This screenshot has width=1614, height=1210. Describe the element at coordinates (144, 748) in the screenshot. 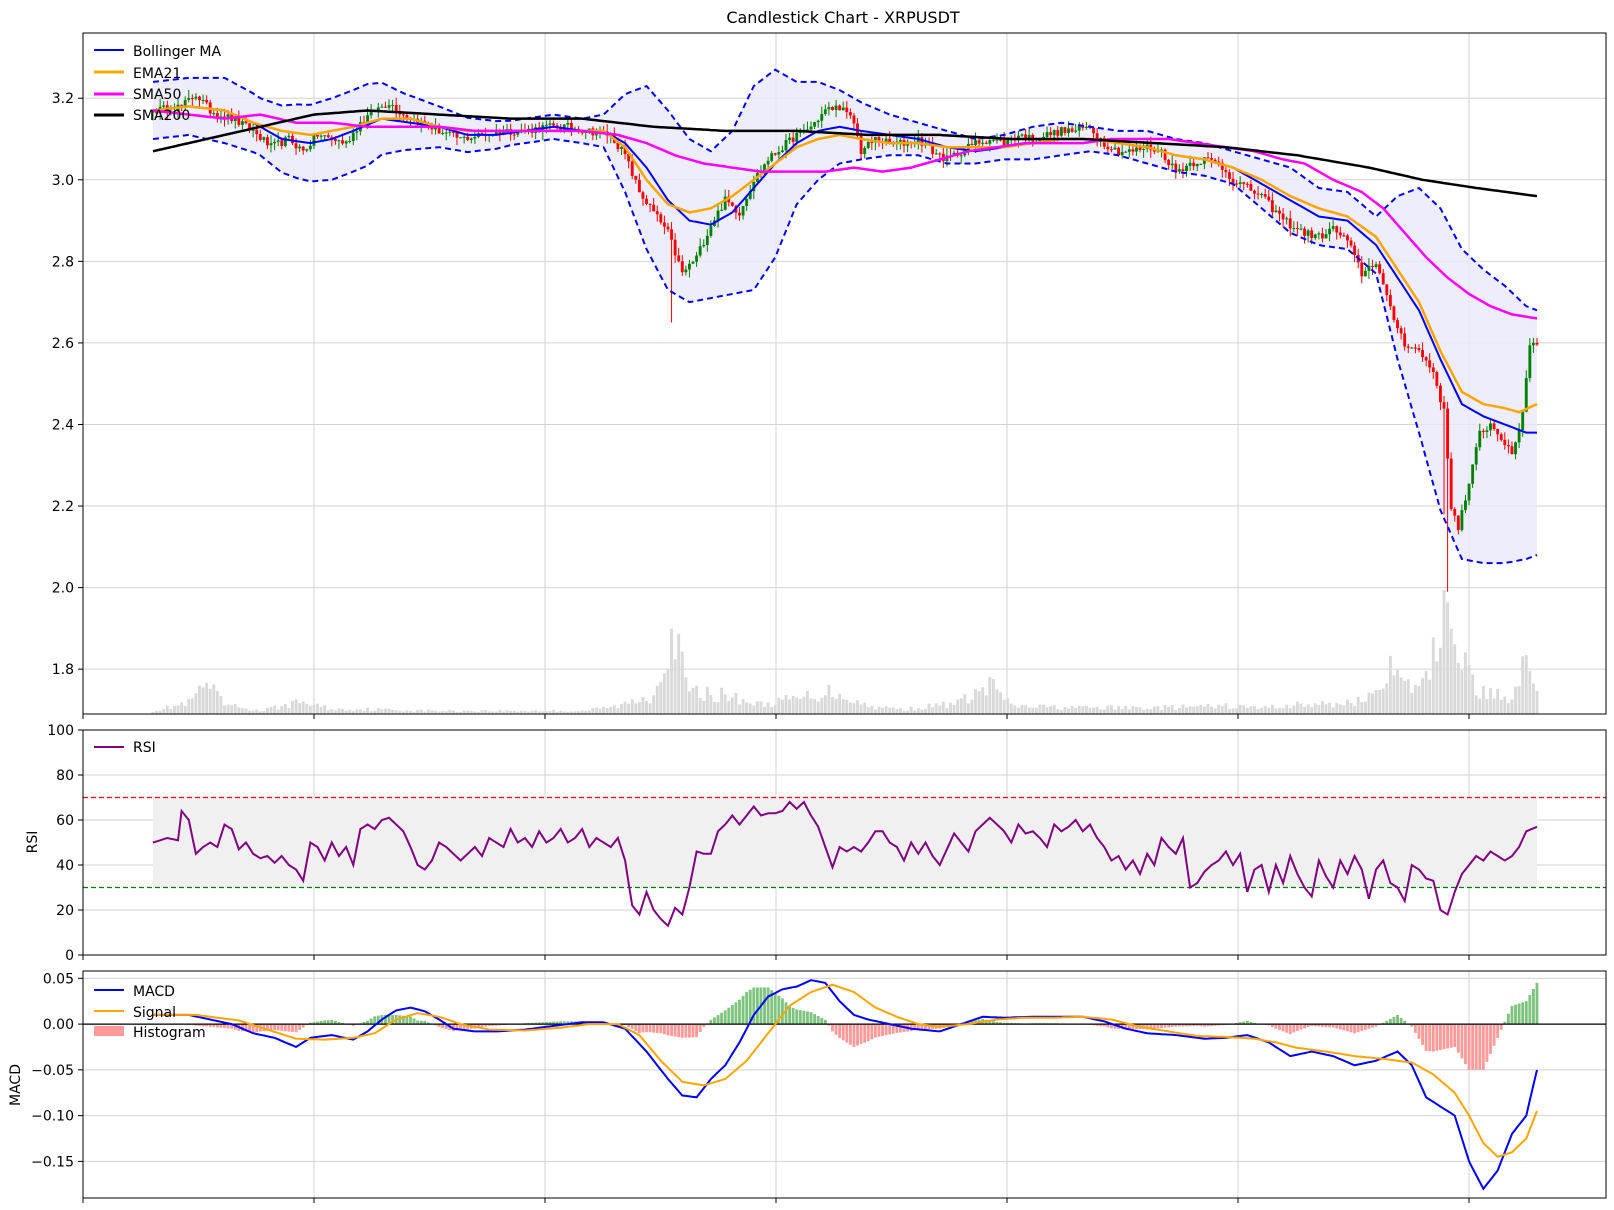

I see `legend-rsi: RSI` at that location.